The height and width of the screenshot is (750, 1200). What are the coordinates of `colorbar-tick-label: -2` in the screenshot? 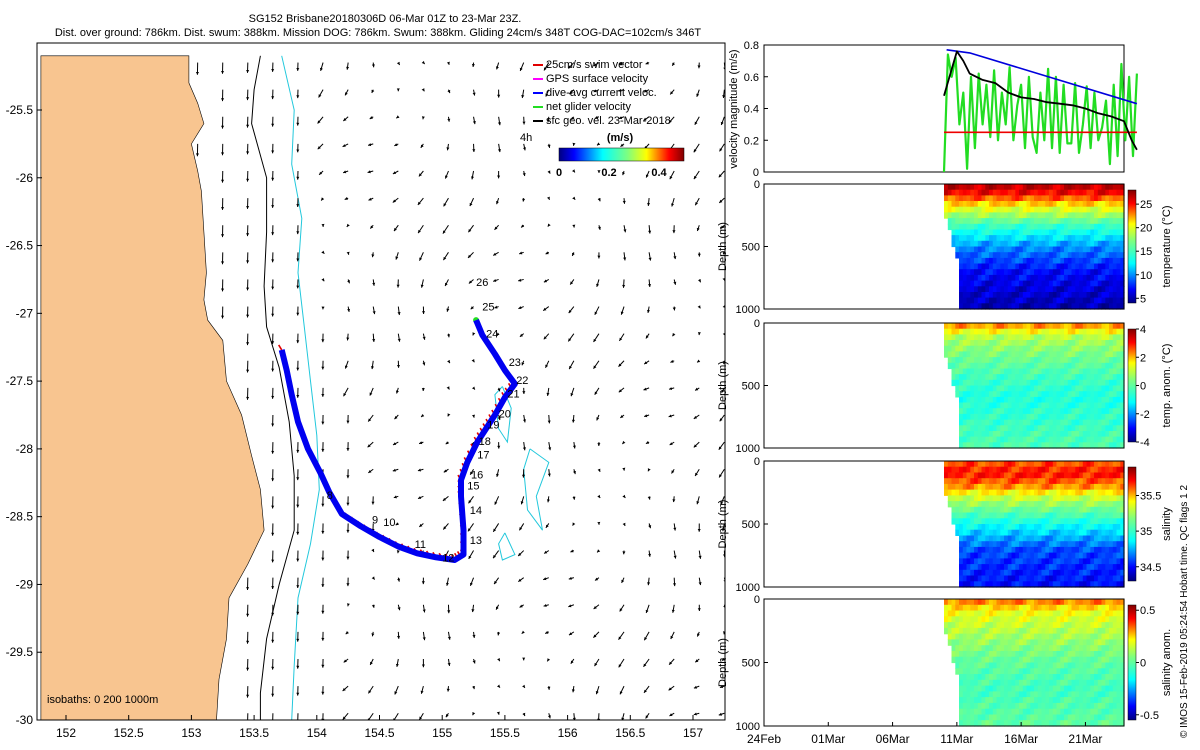 It's located at (1145, 415).